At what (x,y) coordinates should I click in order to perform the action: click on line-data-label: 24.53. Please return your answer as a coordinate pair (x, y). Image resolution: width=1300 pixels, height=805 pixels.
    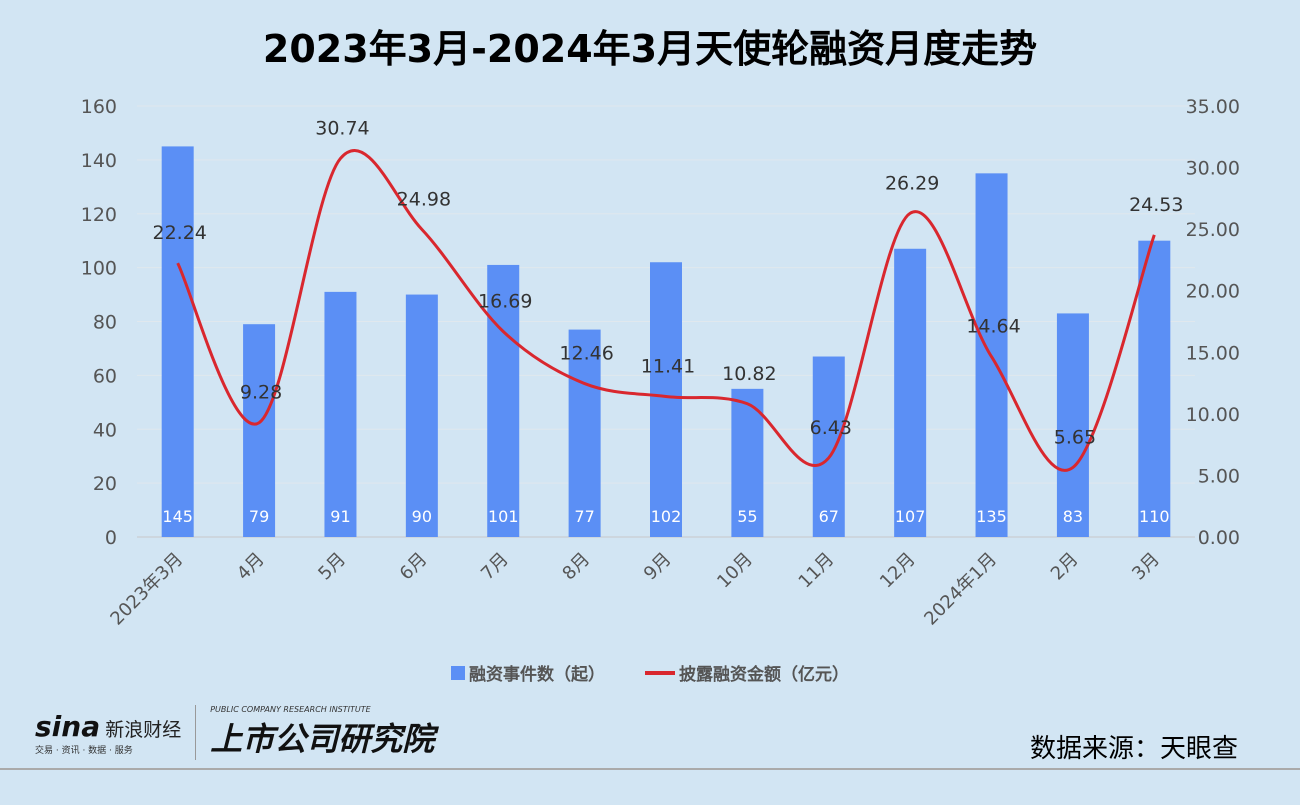
    Looking at the image, I should click on (1156, 205).